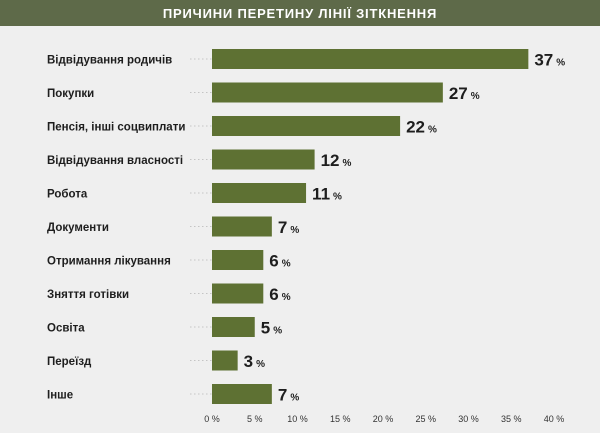 This screenshot has height=433, width=600. What do you see at coordinates (383, 419) in the screenshot?
I see `x-tick-label: 20 %` at bounding box center [383, 419].